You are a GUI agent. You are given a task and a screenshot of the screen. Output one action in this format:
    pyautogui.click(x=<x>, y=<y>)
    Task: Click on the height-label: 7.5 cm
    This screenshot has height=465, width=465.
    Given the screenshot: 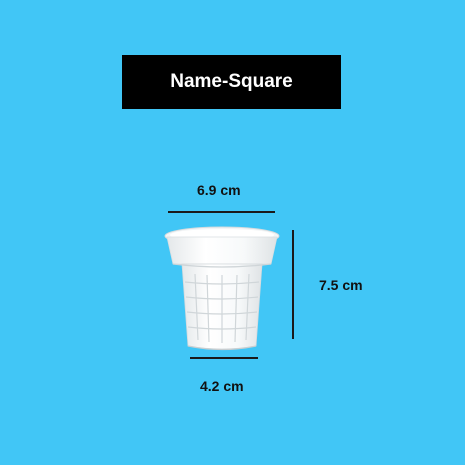 What is the action you would take?
    pyautogui.click(x=341, y=285)
    